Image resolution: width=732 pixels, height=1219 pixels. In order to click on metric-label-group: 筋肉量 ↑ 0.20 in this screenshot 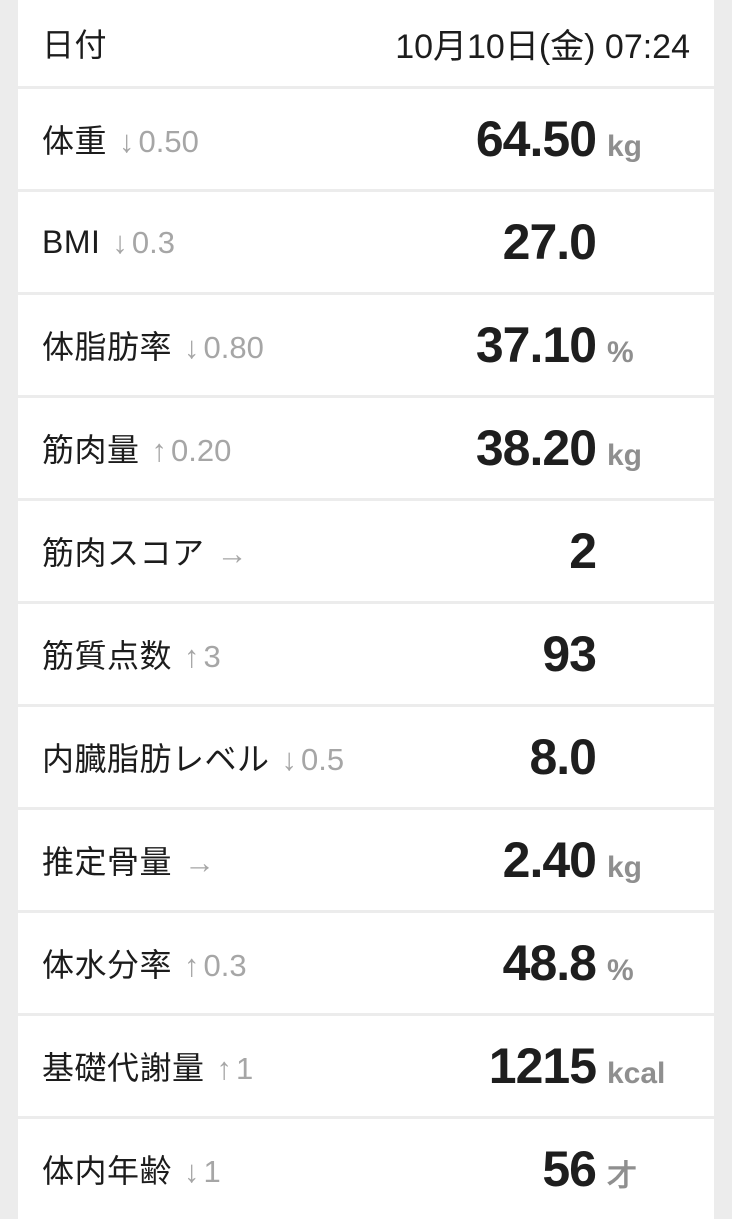, I will do `click(136, 448)`.